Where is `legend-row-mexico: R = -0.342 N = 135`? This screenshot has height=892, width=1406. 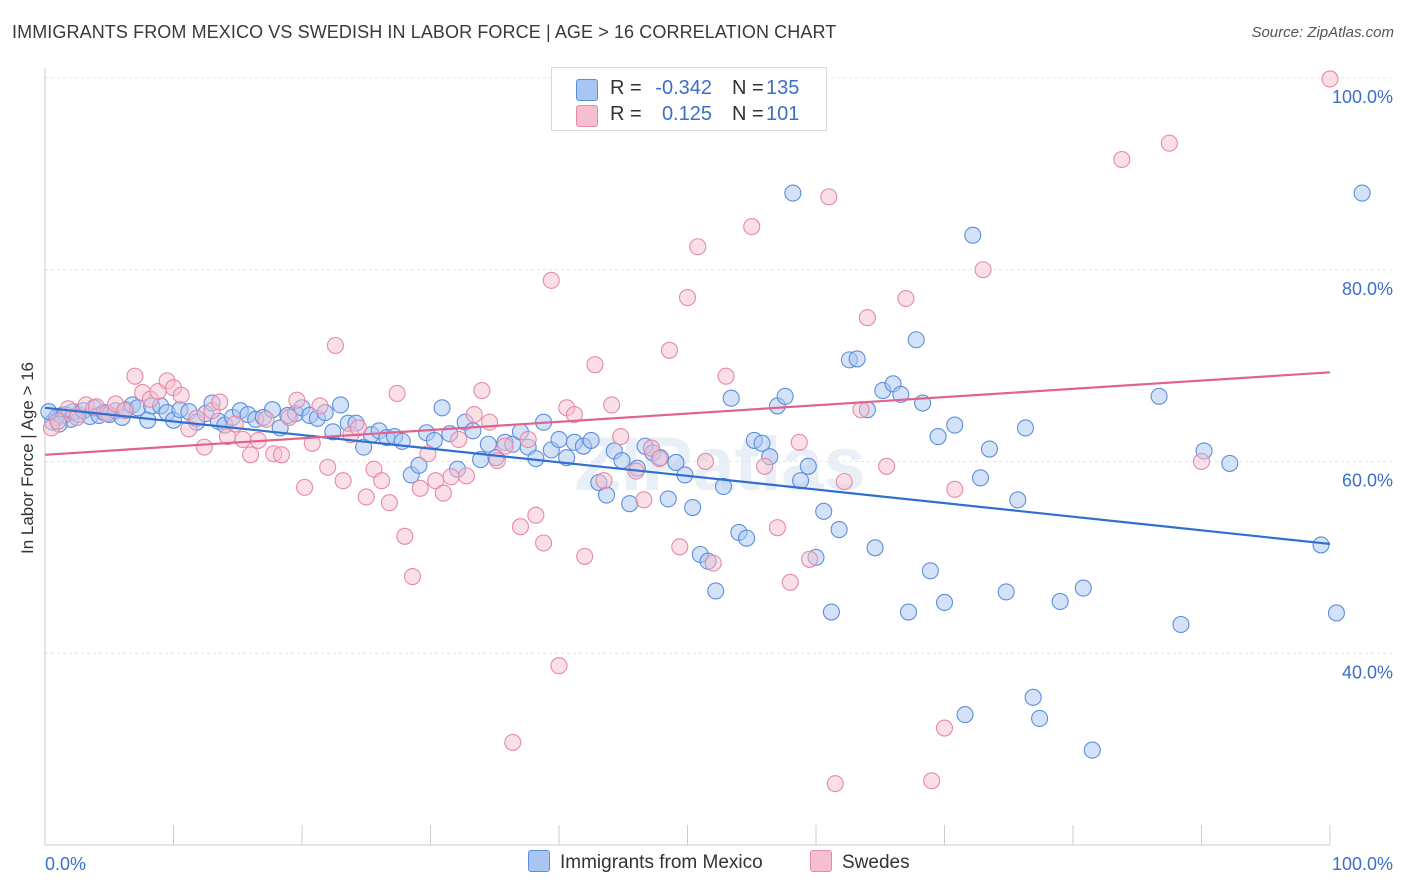 legend-row-mexico: R = -0.342 N = 135 is located at coordinates (689, 89).